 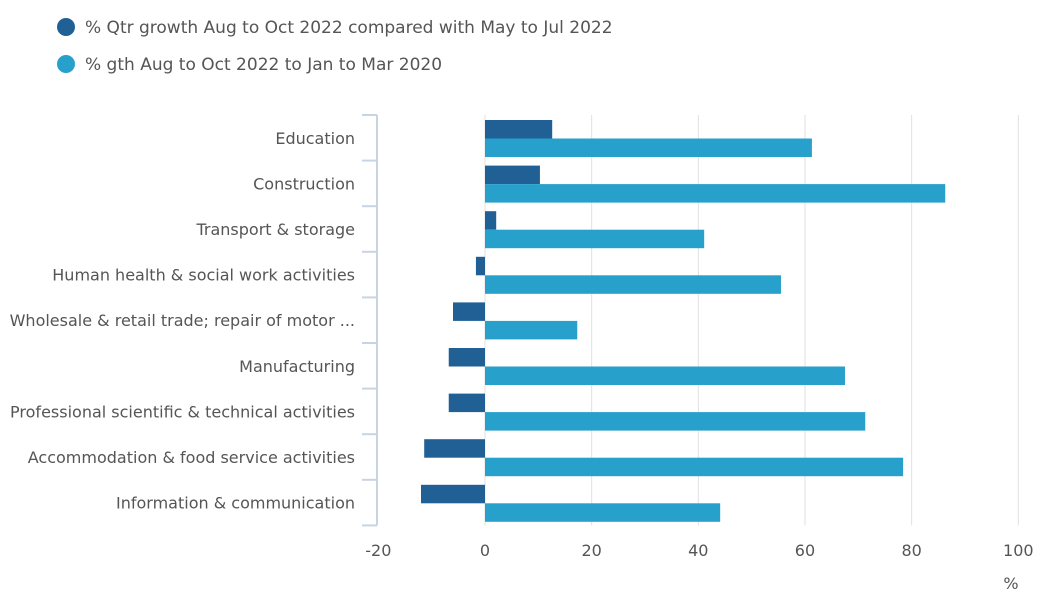 What do you see at coordinates (297, 366) in the screenshot?
I see `category-label: Manufacturing` at bounding box center [297, 366].